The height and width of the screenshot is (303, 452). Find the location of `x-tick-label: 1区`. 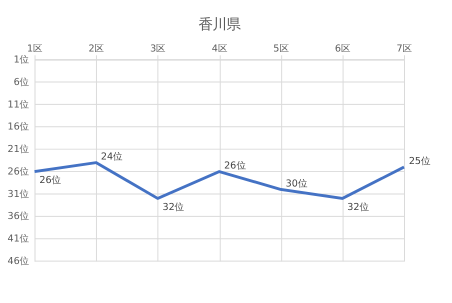

x-tick-label: 1区 is located at coordinates (35, 48).